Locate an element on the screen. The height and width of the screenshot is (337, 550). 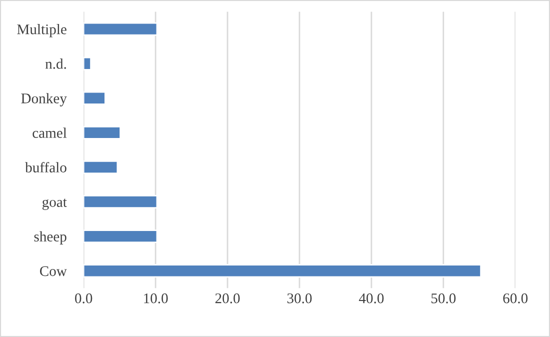
y-tick-label: Multiple is located at coordinates (41, 31).